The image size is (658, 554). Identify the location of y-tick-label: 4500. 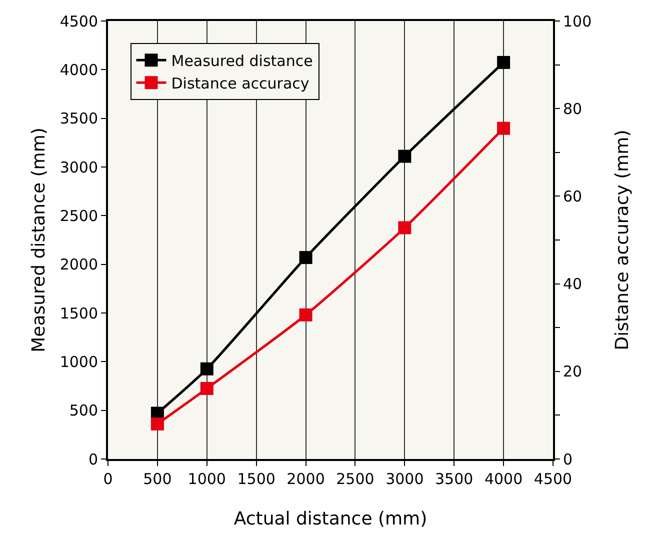
(79, 21).